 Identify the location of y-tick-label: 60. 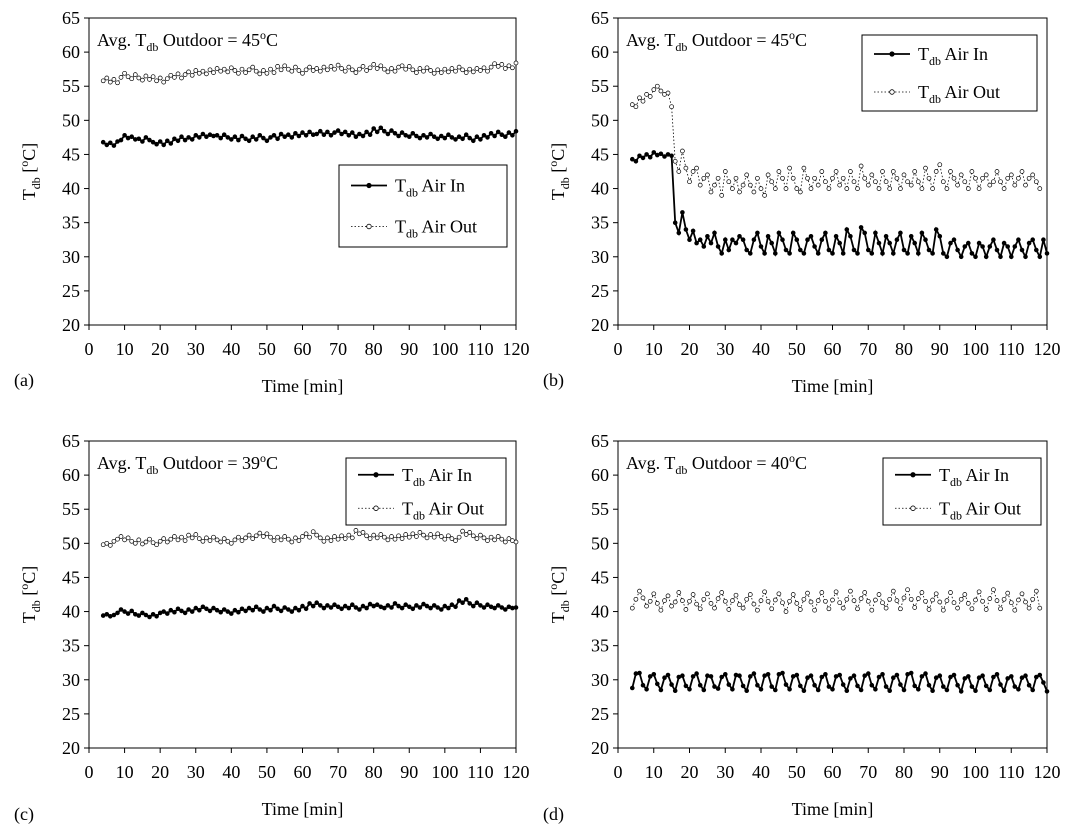
(600, 52).